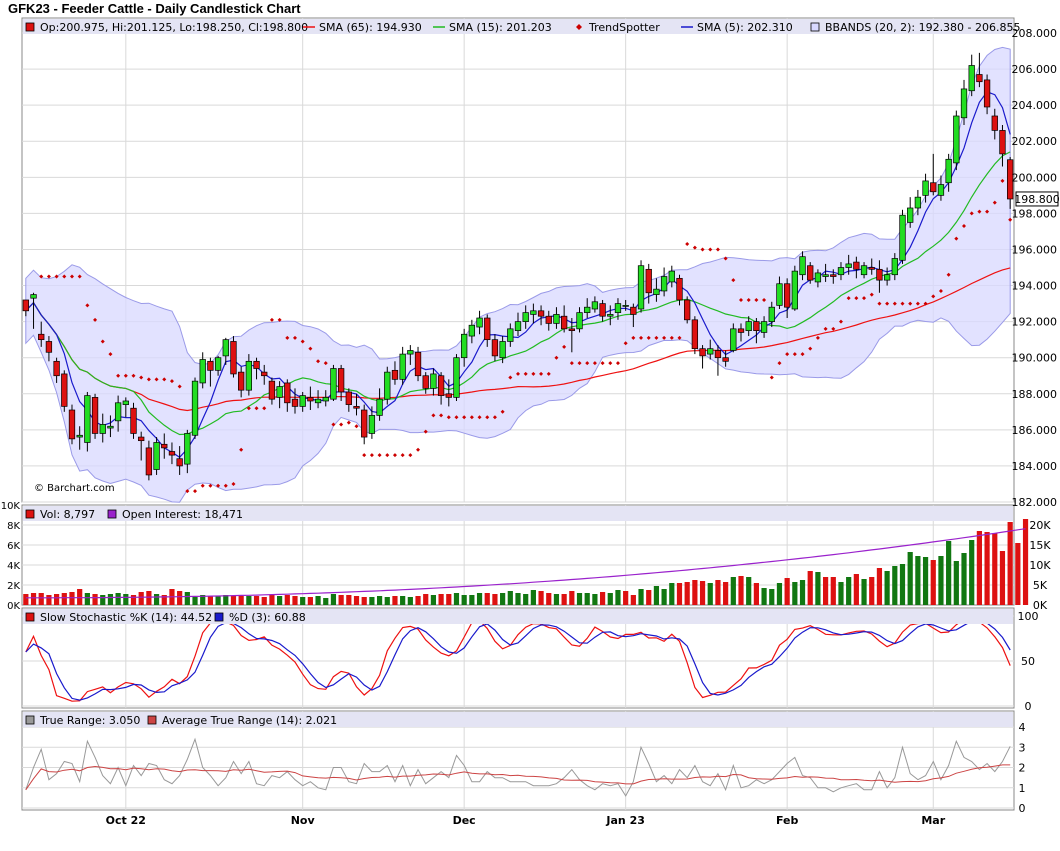 The height and width of the screenshot is (851, 1060). What do you see at coordinates (13, 526) in the screenshot?
I see `volume-tick-label: 8K` at bounding box center [13, 526].